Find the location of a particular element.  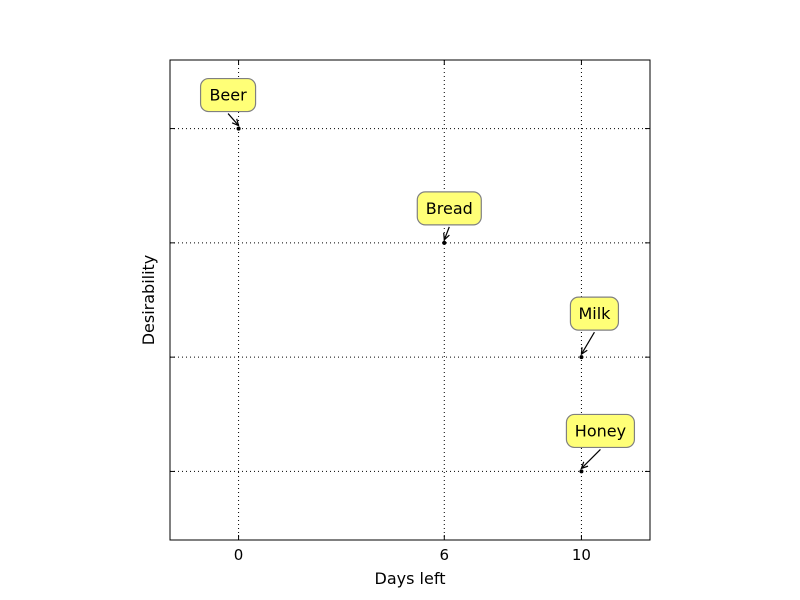

annotation-box-beer is located at coordinates (228, 95).